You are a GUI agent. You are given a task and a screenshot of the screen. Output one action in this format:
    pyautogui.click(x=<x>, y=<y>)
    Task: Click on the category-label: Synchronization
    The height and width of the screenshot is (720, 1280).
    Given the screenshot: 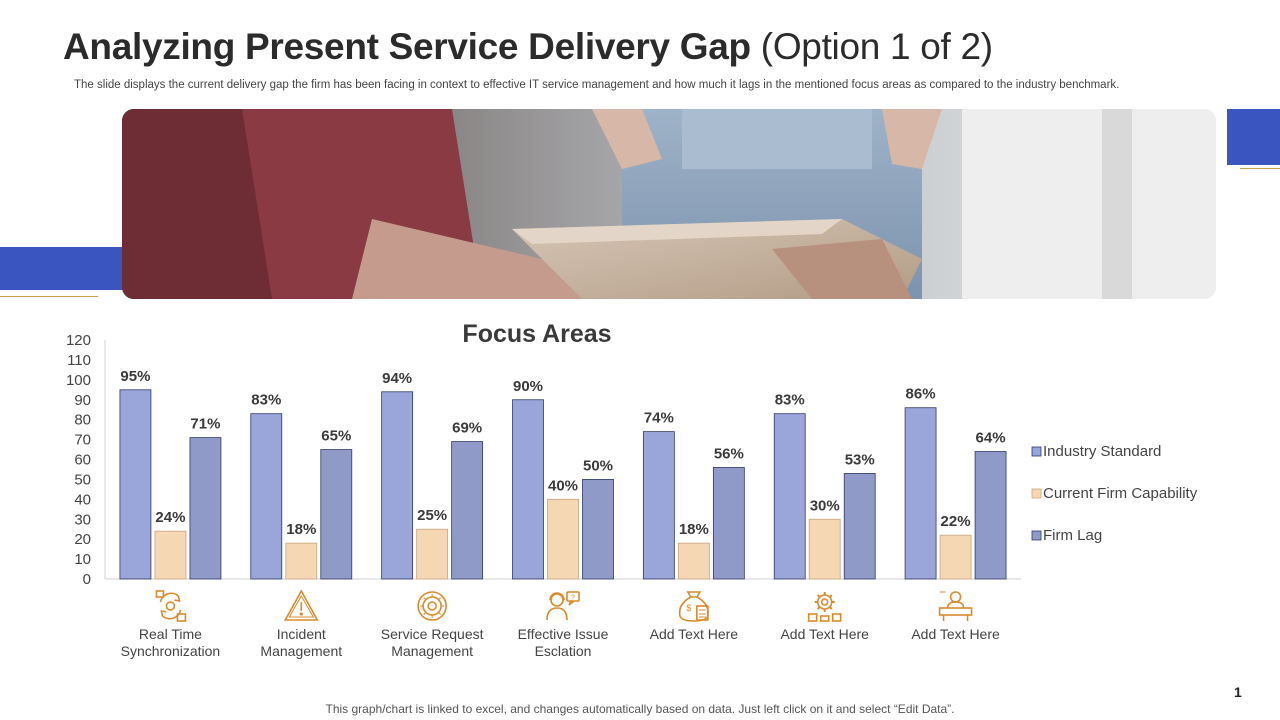 What is the action you would take?
    pyautogui.click(x=171, y=651)
    